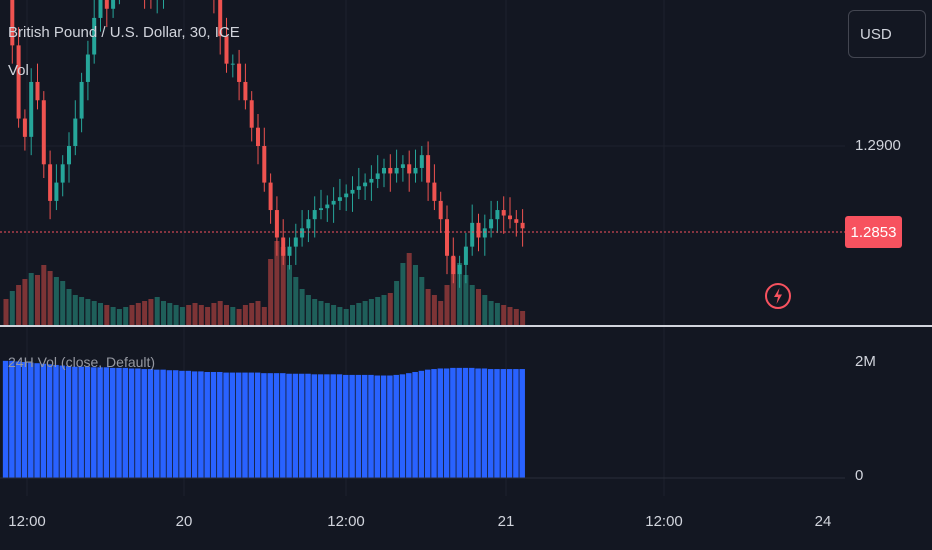  What do you see at coordinates (823, 521) in the screenshot?
I see `time-axis-tick: 24` at bounding box center [823, 521].